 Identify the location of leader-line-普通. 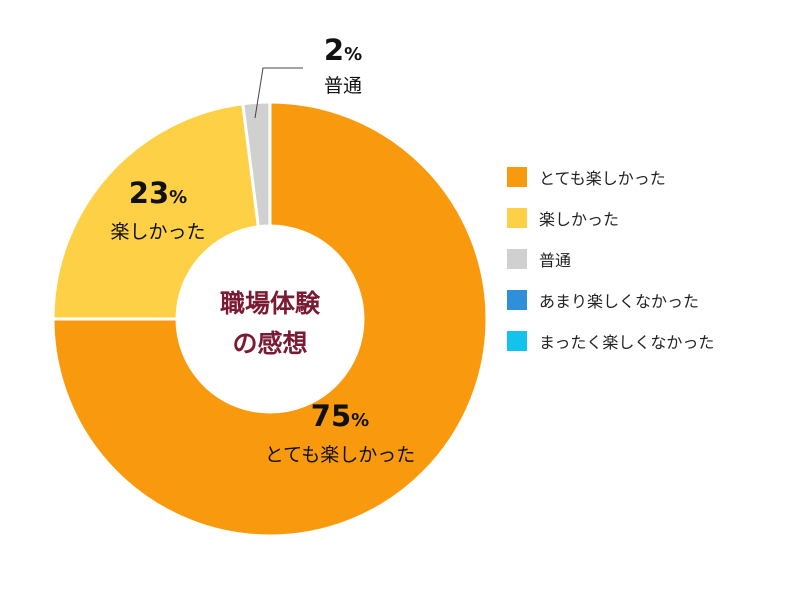
(278, 93).